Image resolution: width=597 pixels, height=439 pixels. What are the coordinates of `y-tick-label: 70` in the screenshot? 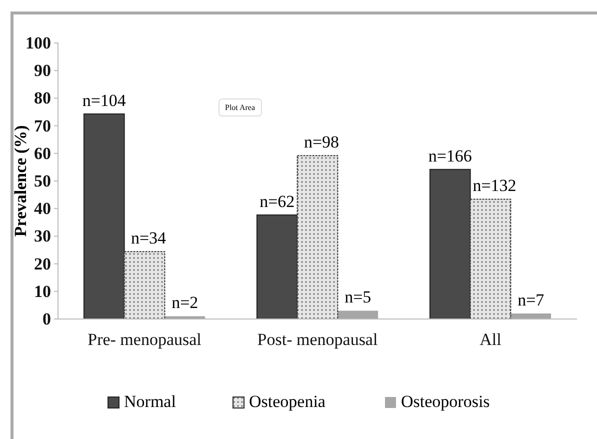 It's located at (42, 126).